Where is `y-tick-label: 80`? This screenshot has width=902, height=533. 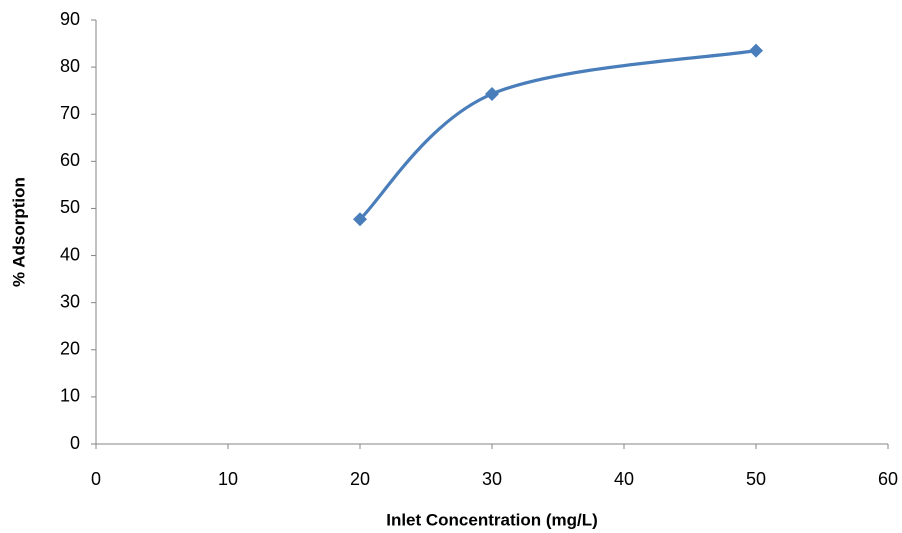 y-tick-label: 80 is located at coordinates (70, 66).